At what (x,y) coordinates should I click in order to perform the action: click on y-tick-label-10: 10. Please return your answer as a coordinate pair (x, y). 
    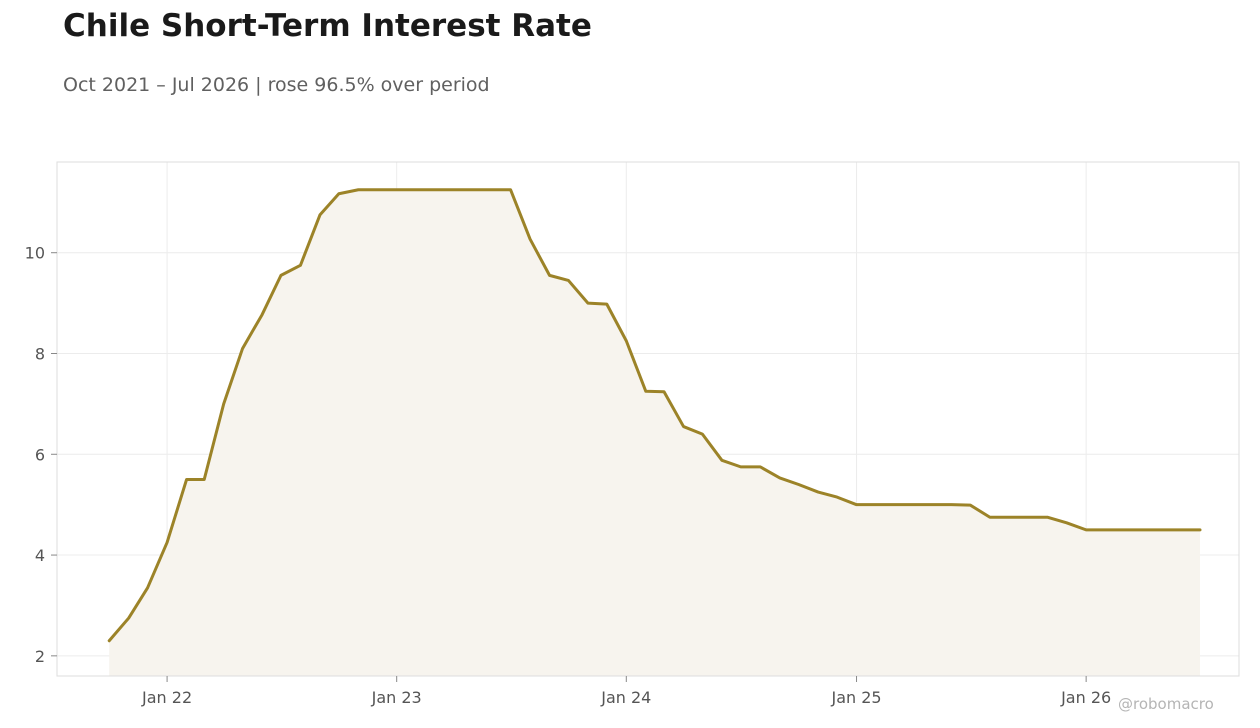
    Looking at the image, I should click on (35, 253).